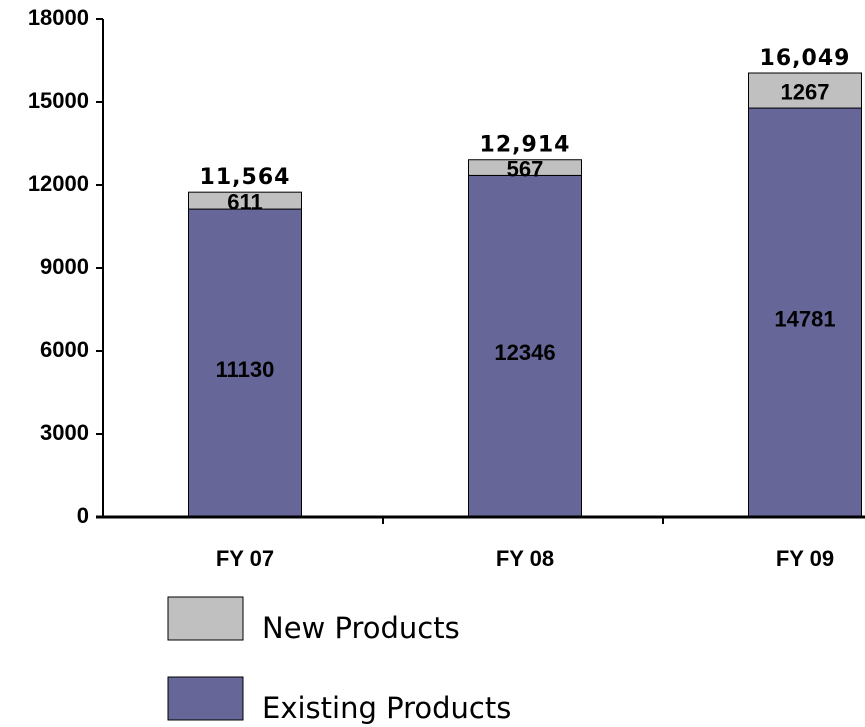 This screenshot has height=727, width=865. I want to click on y-tick-label: 18000, so click(58, 17).